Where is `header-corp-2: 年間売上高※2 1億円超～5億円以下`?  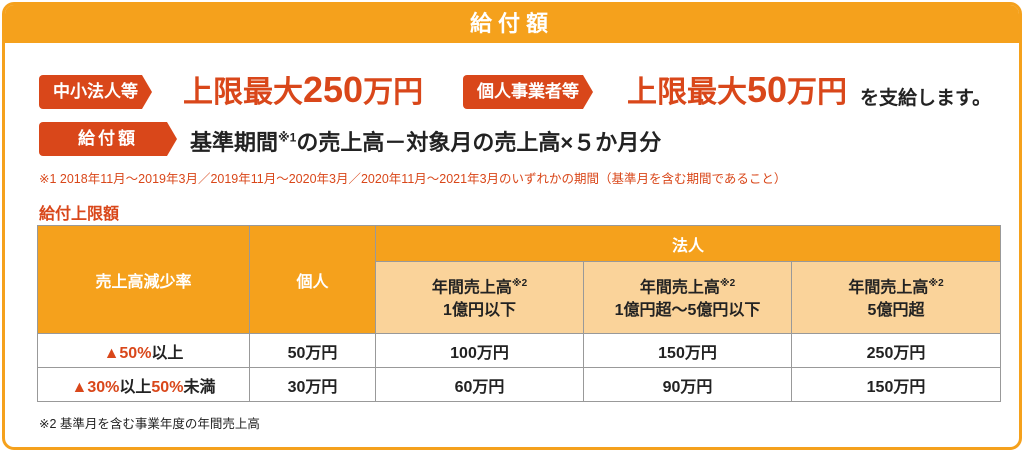 header-corp-2: 年間売上高※2 1億円超～5億円以下 is located at coordinates (687, 297).